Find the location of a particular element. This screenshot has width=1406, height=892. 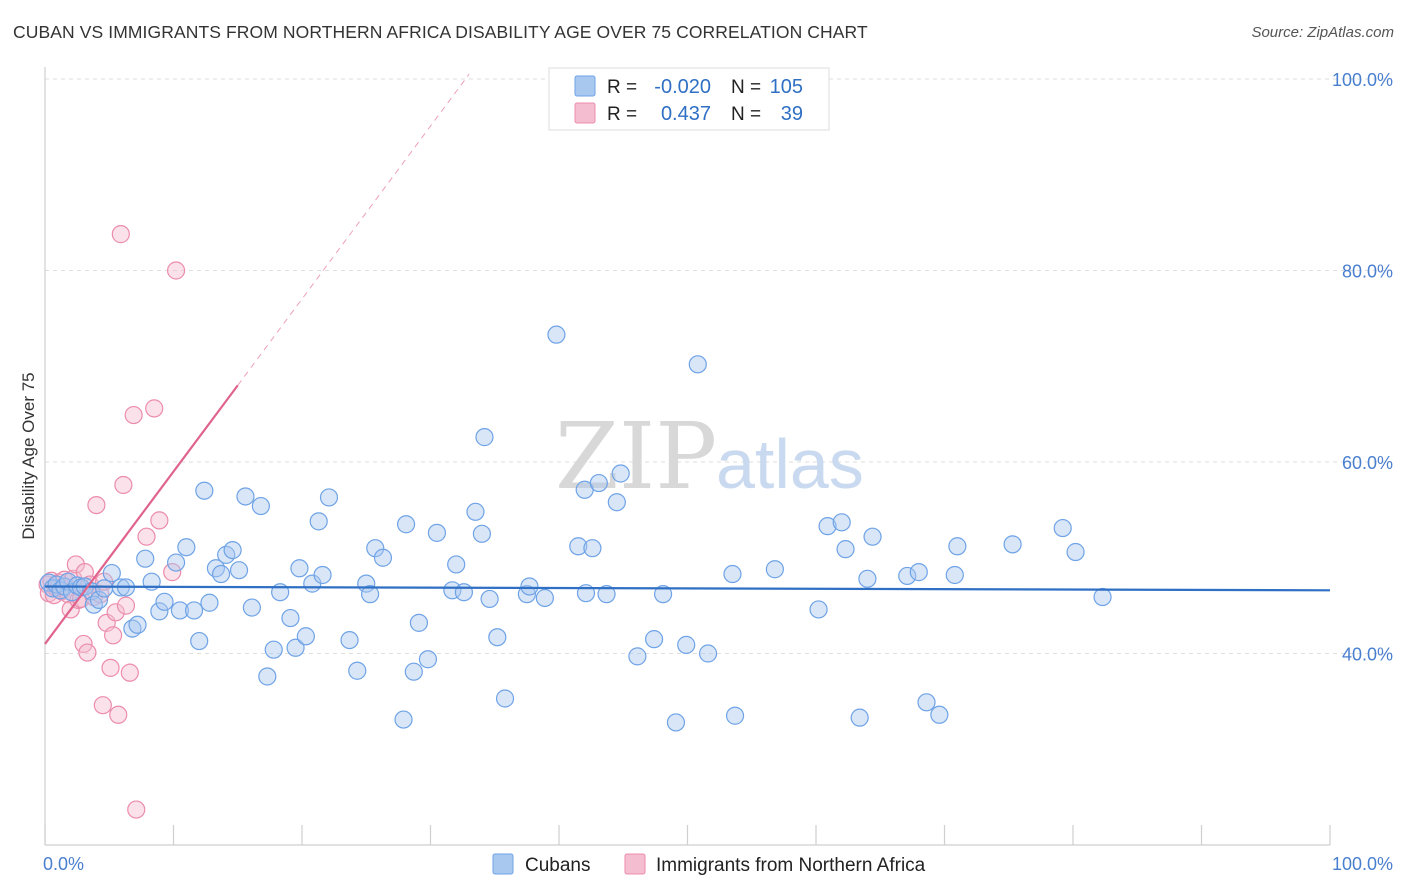

y-tick-label-60: 60.0% is located at coordinates (1367, 463).